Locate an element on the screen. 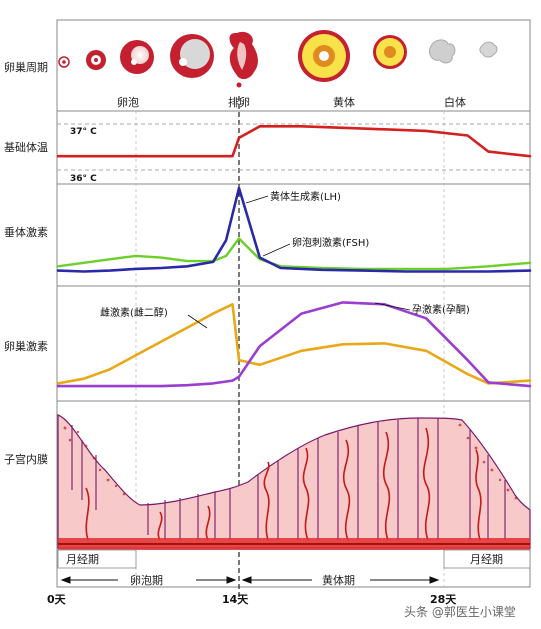  estrogen-leader is located at coordinates (197, 321).